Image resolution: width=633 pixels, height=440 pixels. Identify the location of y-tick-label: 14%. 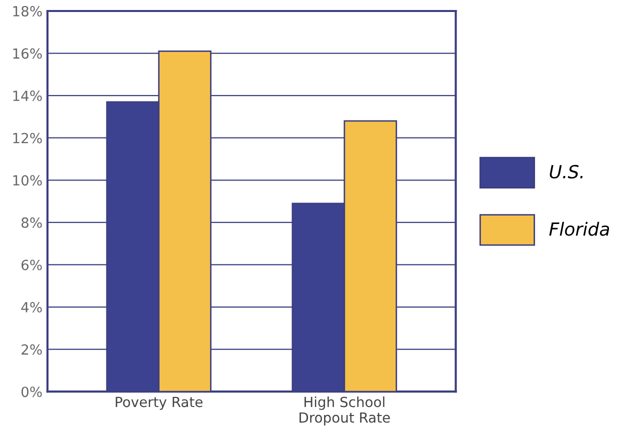
(27, 96).